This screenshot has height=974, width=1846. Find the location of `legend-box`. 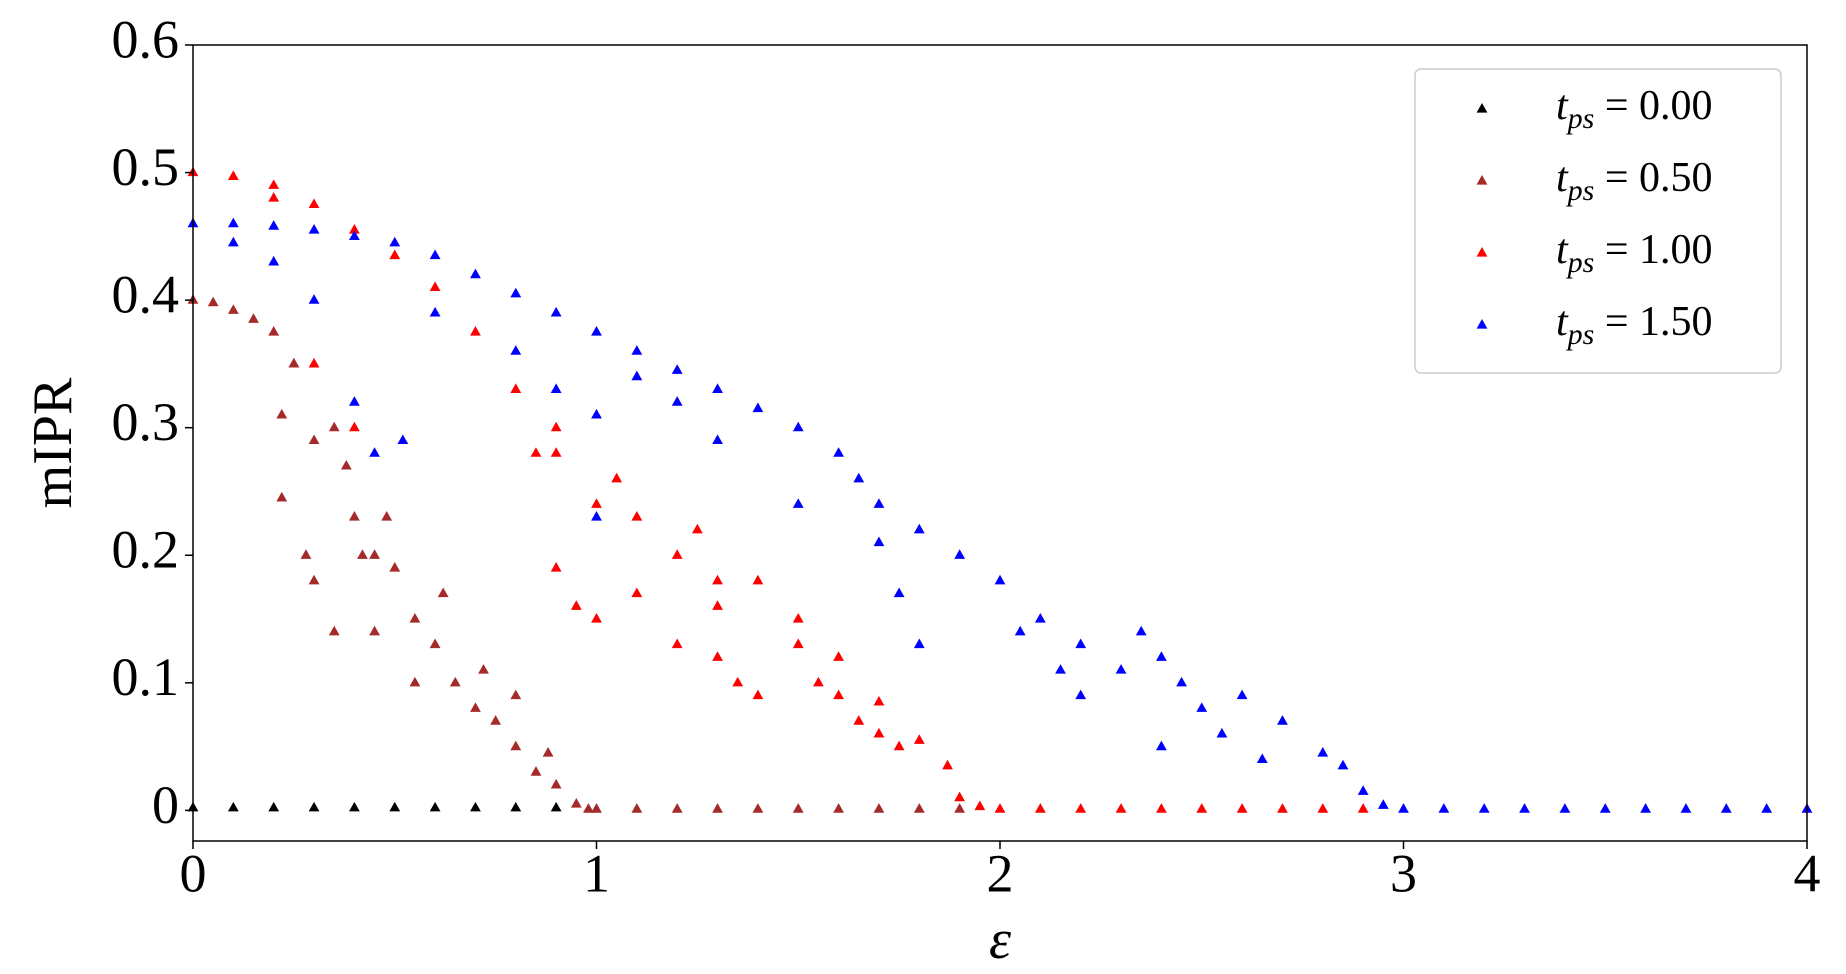

legend-box is located at coordinates (1598, 221).